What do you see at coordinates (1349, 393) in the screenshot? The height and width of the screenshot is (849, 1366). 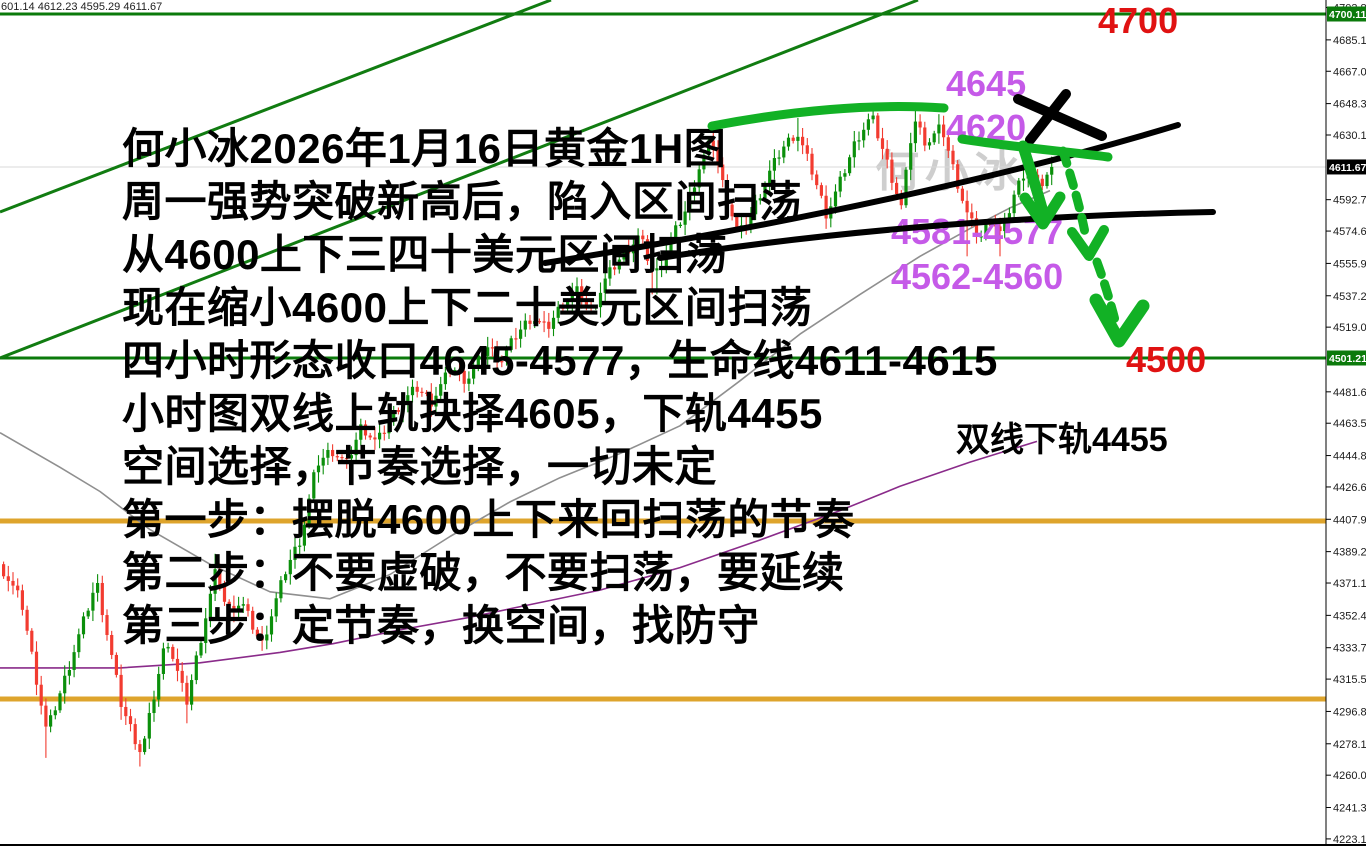 I see `axis-tick-label: 4481.65` at bounding box center [1349, 393].